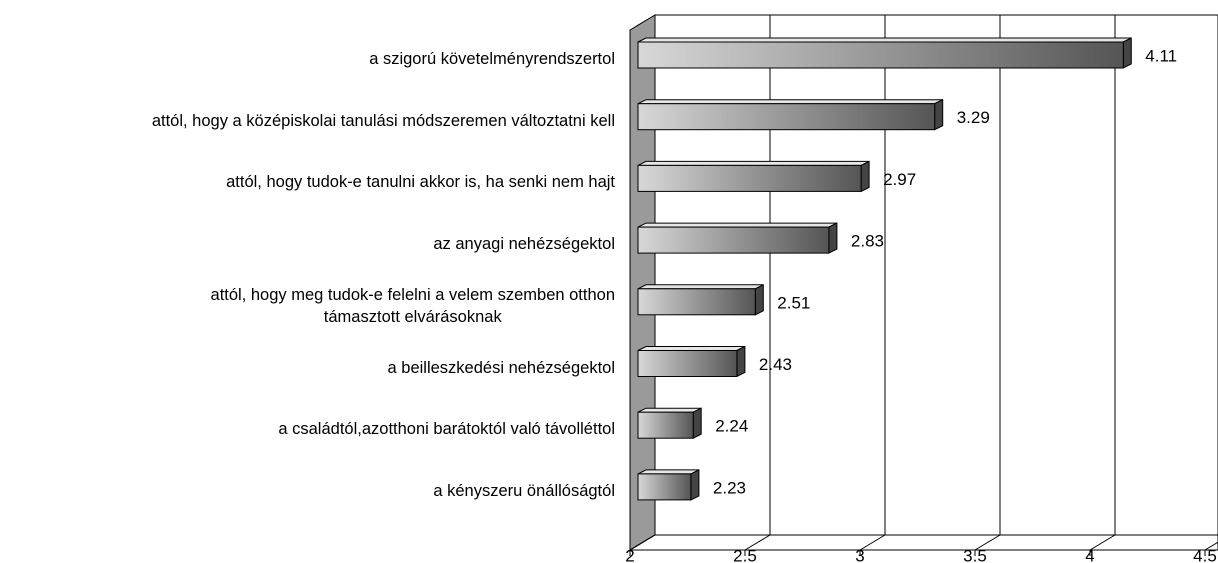  What do you see at coordinates (501, 367) in the screenshot?
I see `y-tick-label: a beilleszkedési nehézségektol` at bounding box center [501, 367].